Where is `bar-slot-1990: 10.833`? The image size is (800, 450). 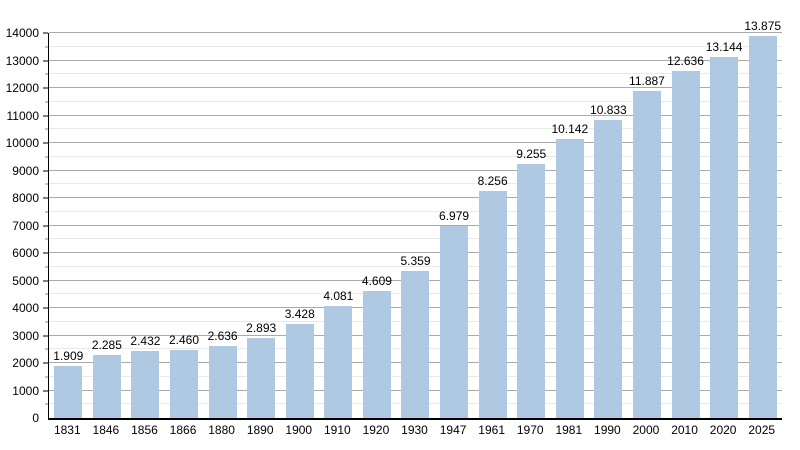
bar-slot-1990: 10.833 is located at coordinates (608, 225).